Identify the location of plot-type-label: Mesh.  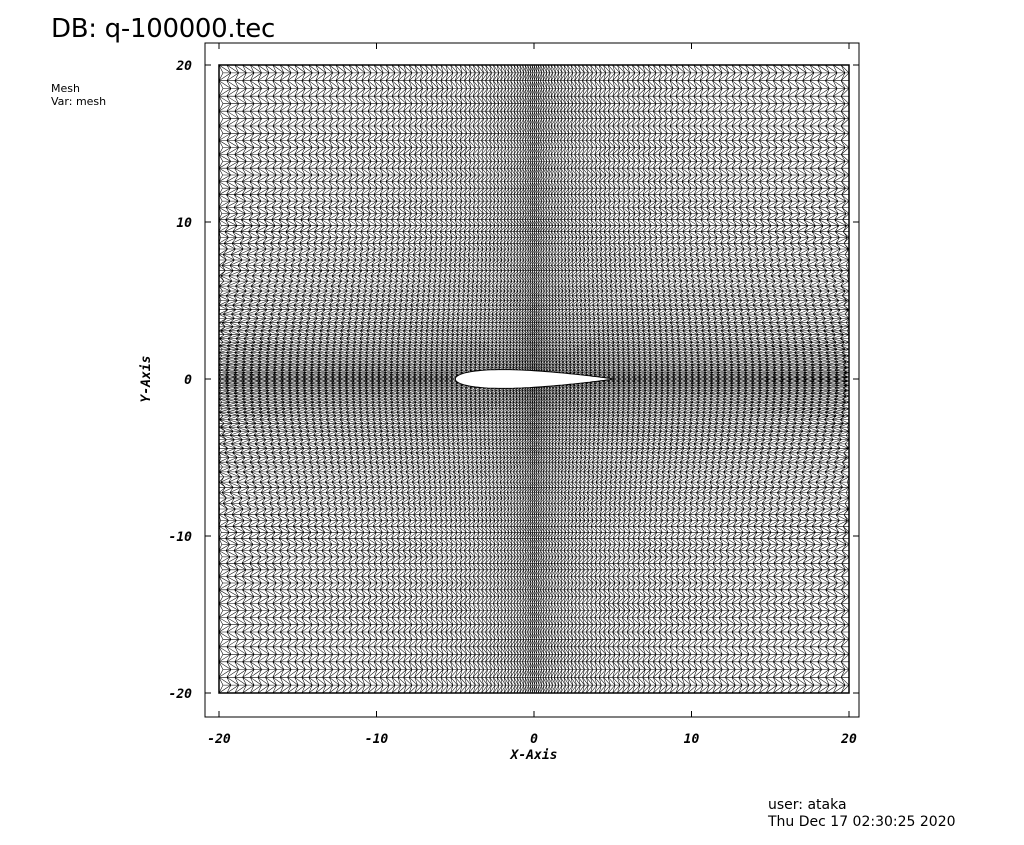
(65, 88).